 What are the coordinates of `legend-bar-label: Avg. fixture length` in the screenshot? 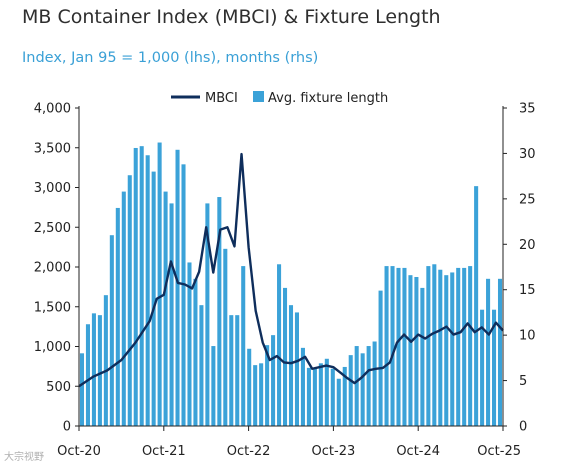 It's located at (328, 98).